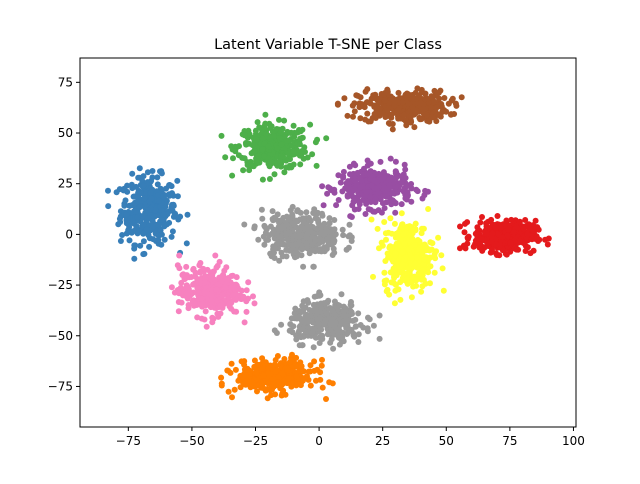 This screenshot has height=484, width=640. Describe the element at coordinates (64, 234) in the screenshot. I see `y-axis: −75 −50 −25 0 25 50 75` at that location.